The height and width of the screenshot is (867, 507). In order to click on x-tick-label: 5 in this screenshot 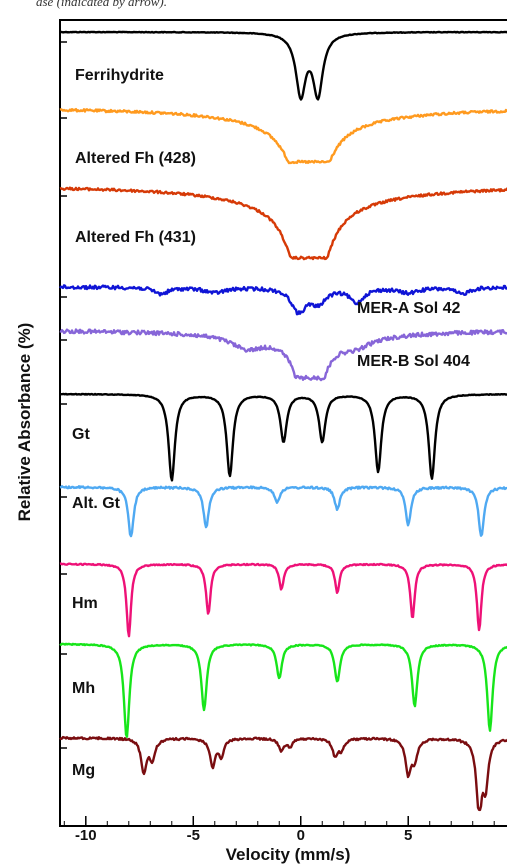, I will do `click(408, 835)`.